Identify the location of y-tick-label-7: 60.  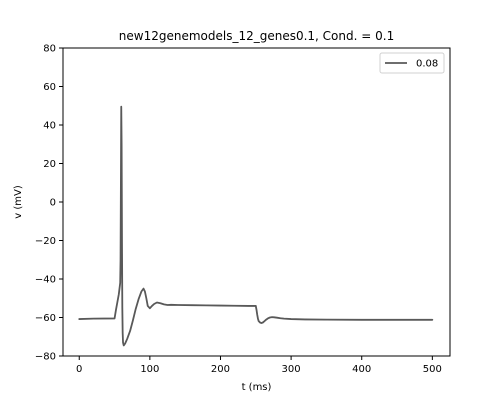
(49, 87).